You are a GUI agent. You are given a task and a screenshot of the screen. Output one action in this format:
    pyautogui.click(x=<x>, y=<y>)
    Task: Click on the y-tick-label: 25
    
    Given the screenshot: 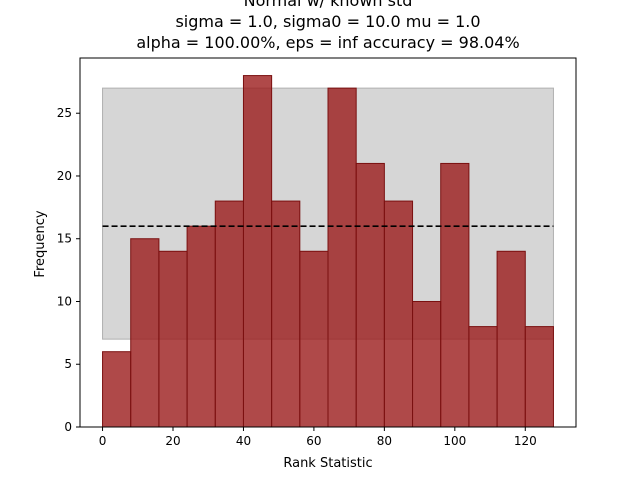 What is the action you would take?
    pyautogui.click(x=64, y=113)
    